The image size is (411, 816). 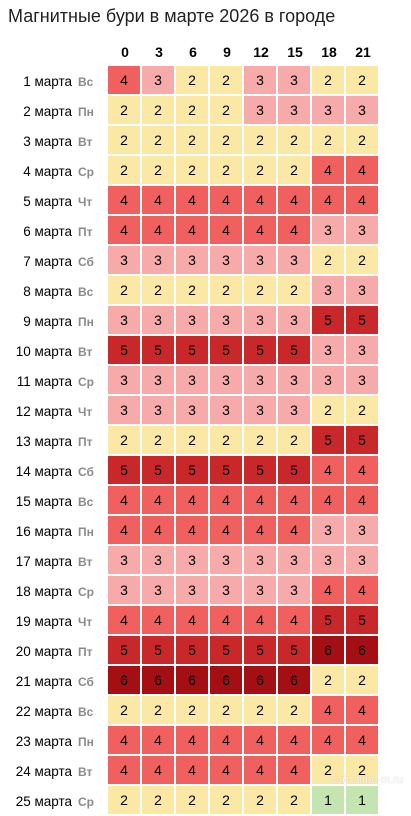 I want to click on row-label: 7 марта Сб, so click(x=54, y=261).